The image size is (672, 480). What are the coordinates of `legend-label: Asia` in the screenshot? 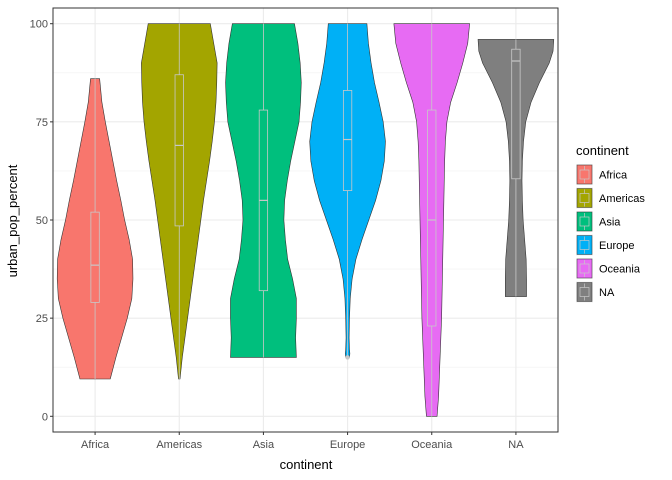 It's located at (610, 223).